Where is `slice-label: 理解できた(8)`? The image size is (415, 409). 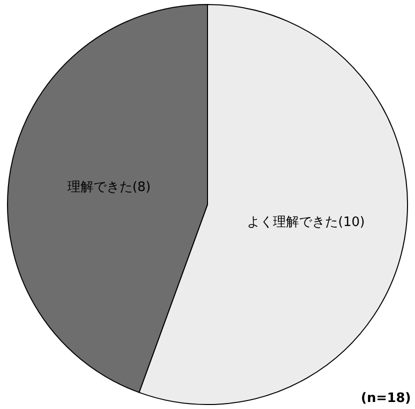
slice-label: 理解できた(8) is located at coordinates (109, 188).